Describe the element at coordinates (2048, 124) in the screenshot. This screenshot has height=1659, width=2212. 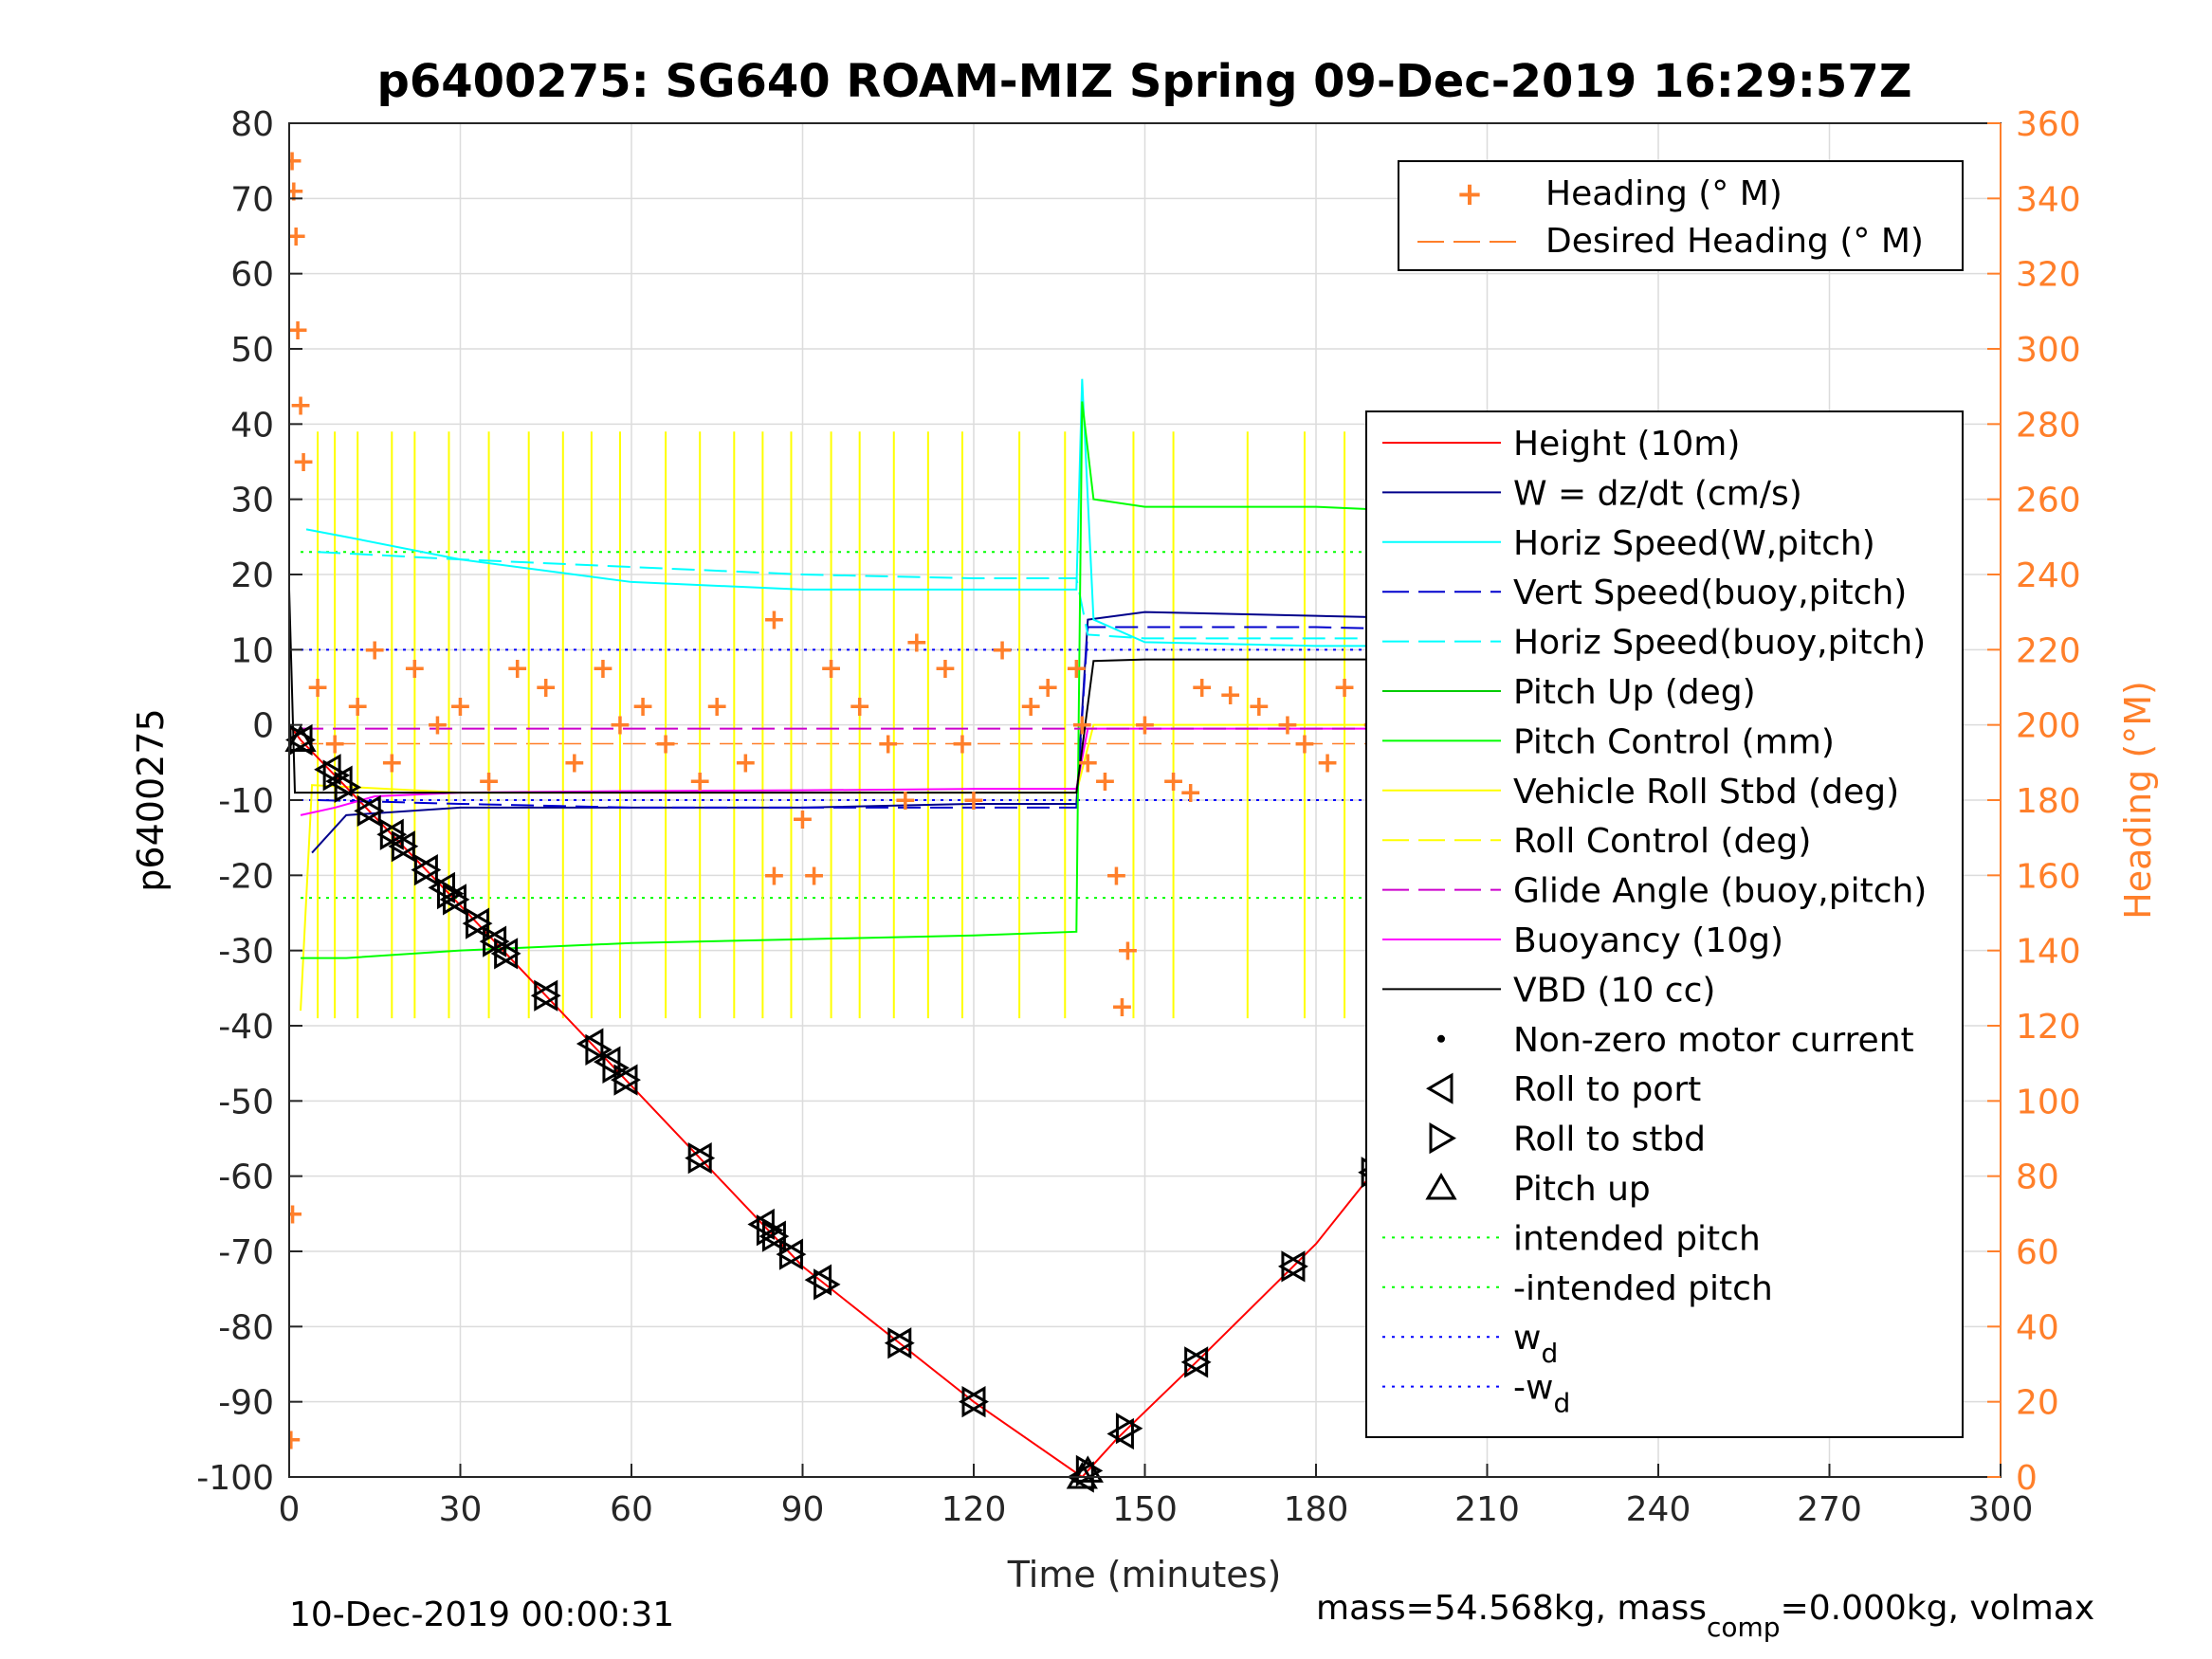
I see `y2-tick-label: 360` at that location.